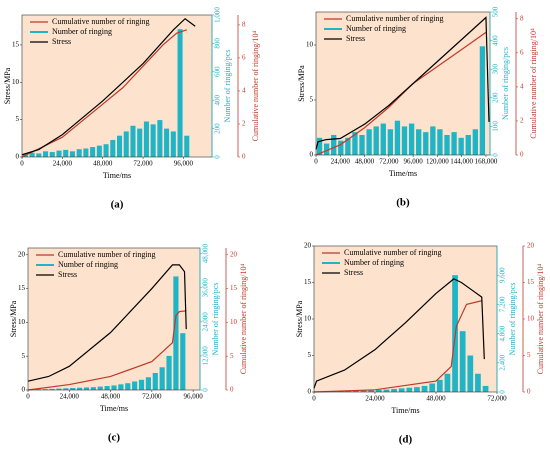 The height and width of the screenshot is (455, 550). I want to click on y-axis-title: Stress/MPa, so click(299, 318).